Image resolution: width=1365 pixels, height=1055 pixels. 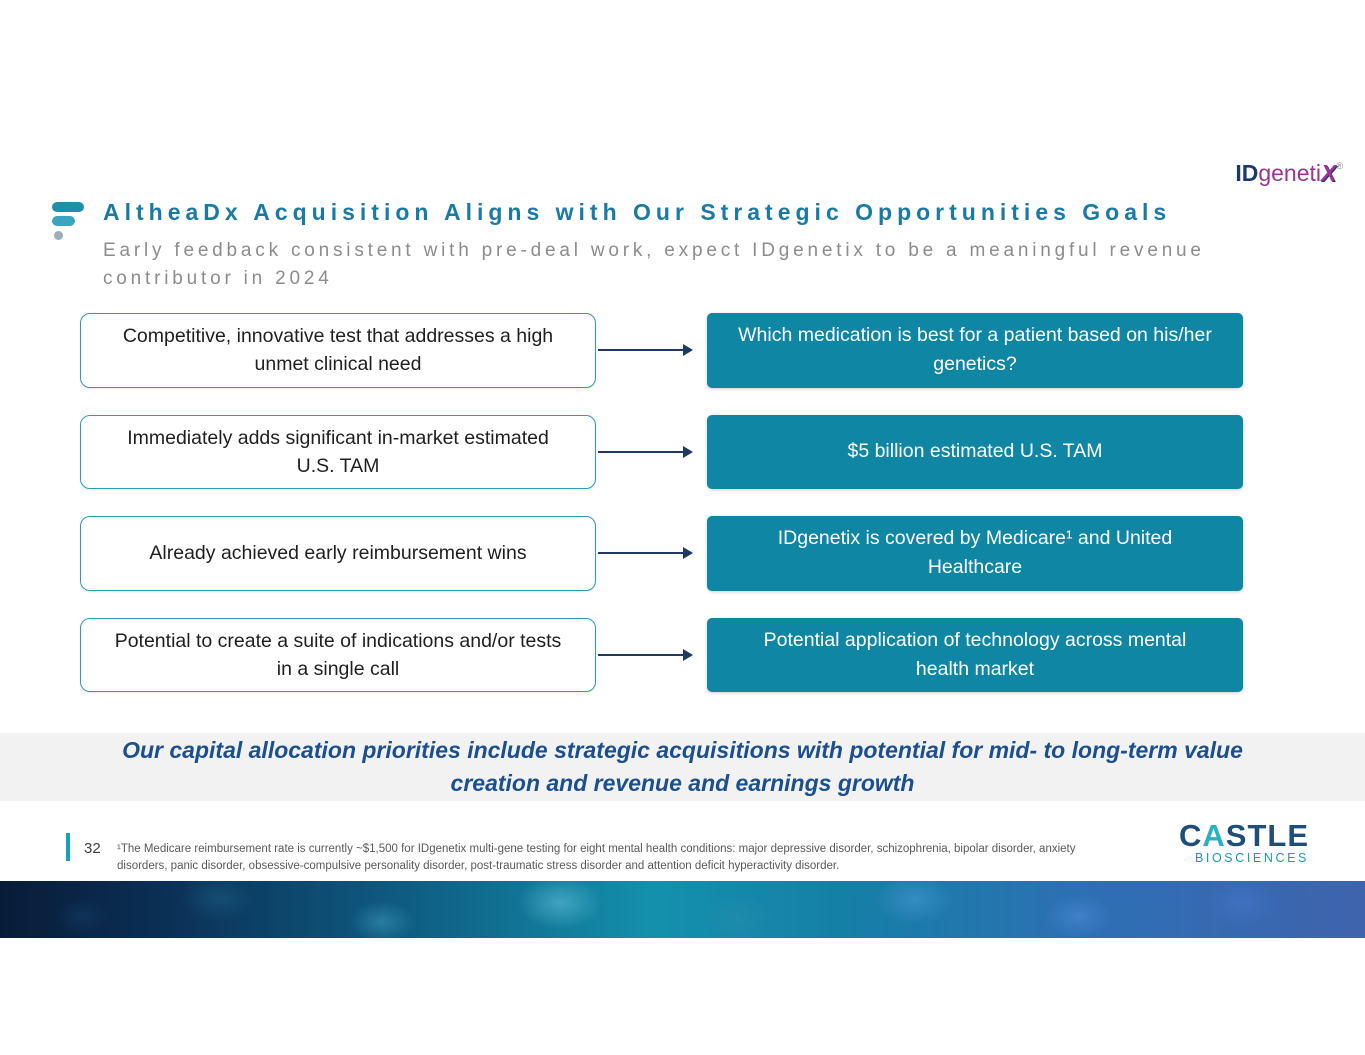 I want to click on castle-mark-dot, so click(x=58, y=235).